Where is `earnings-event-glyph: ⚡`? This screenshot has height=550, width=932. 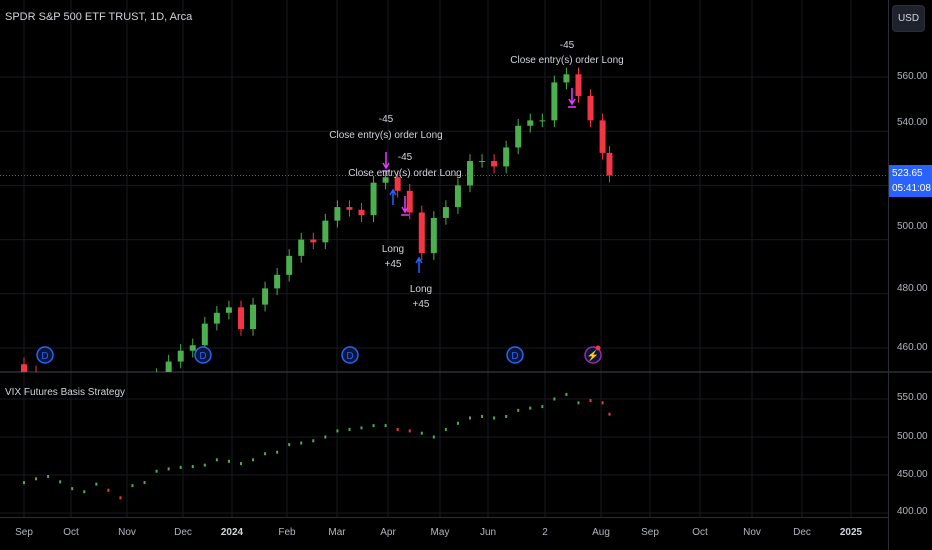 earnings-event-glyph: ⚡ is located at coordinates (593, 355).